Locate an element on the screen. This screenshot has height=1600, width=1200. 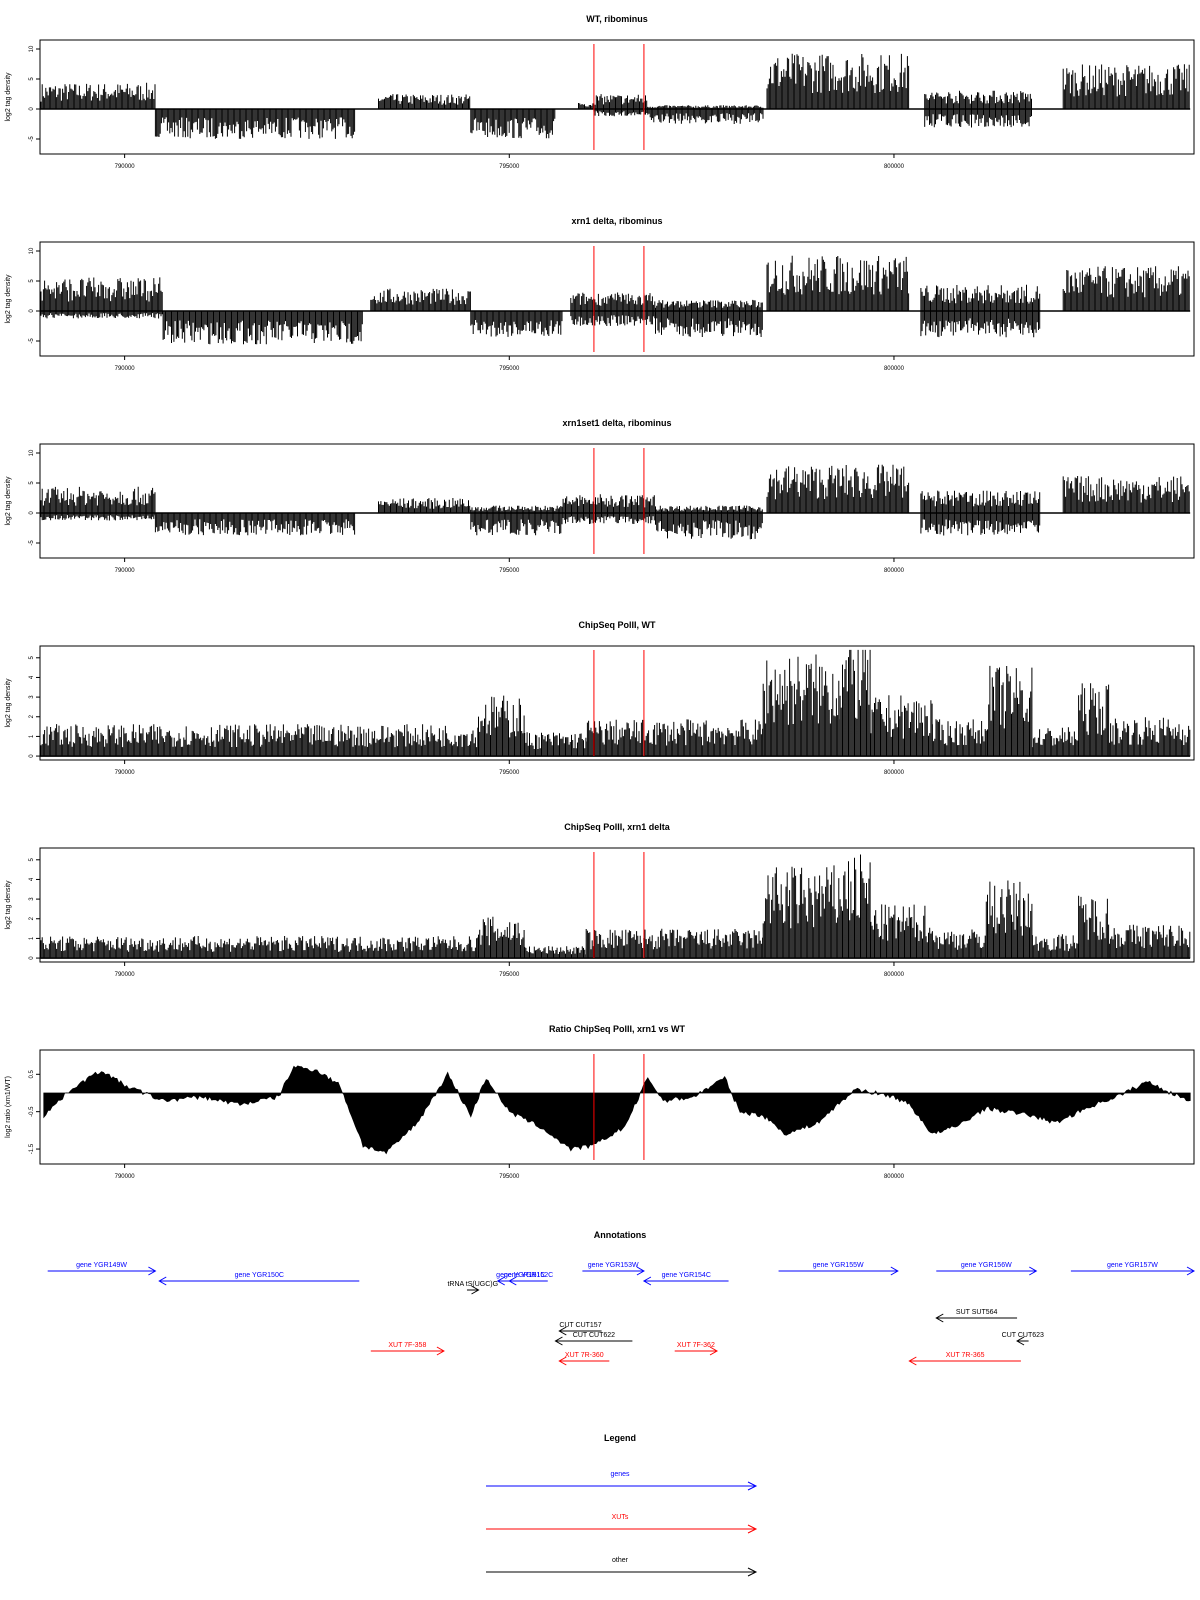
annotation-label: CUT CUT157 is located at coordinates (580, 1325).